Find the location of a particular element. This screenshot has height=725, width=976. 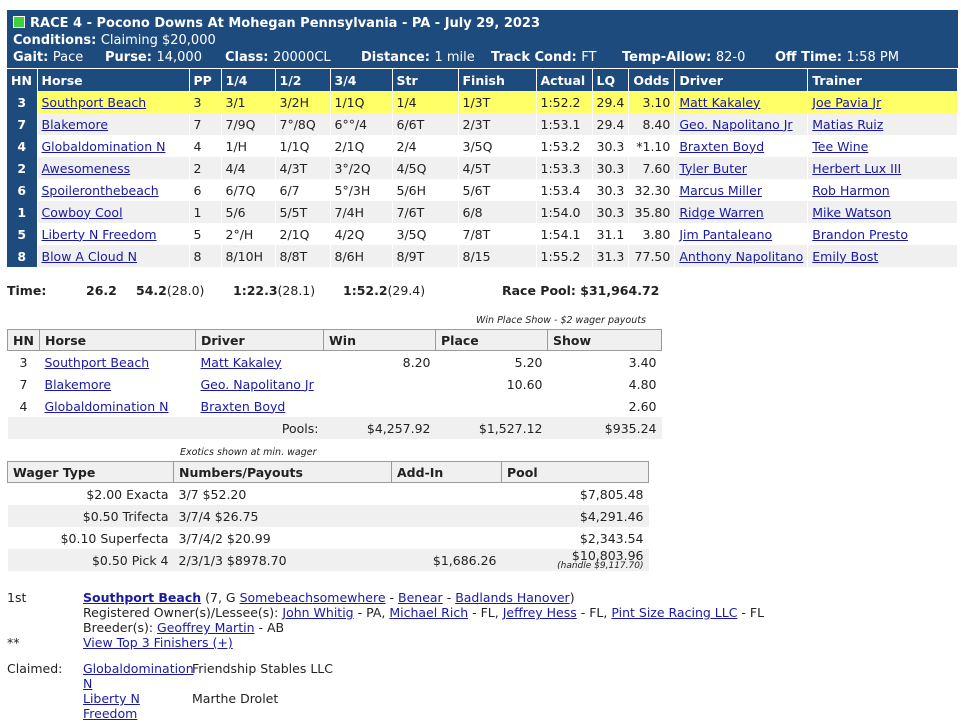

results-cell-odds: 8.40 is located at coordinates (652, 124).